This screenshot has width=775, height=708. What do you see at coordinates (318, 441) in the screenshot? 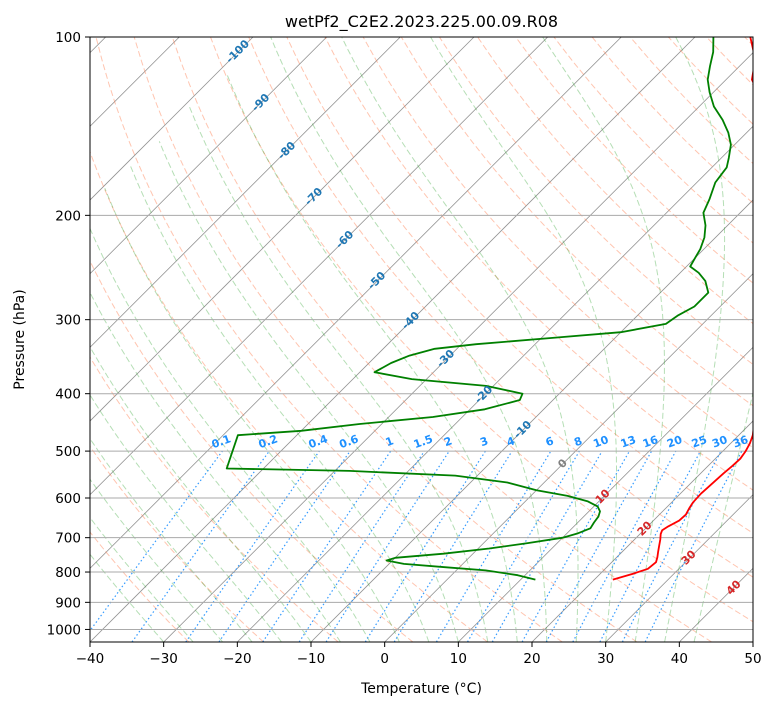
I see `mixing-ratio-label: 0.4` at bounding box center [318, 441].